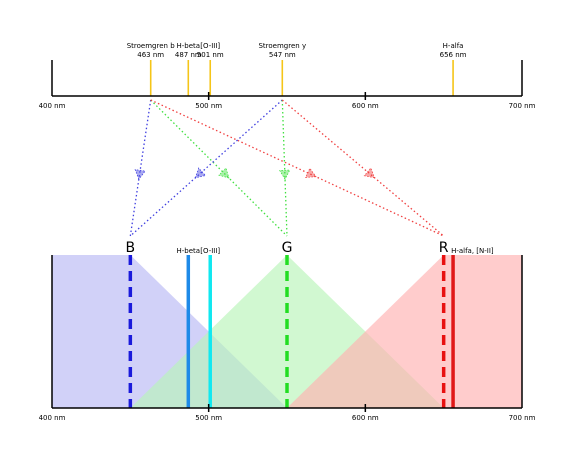 The height and width of the screenshot is (461, 575). Describe the element at coordinates (52, 106) in the screenshot. I see `top-tick-label: 400 nm` at that location.